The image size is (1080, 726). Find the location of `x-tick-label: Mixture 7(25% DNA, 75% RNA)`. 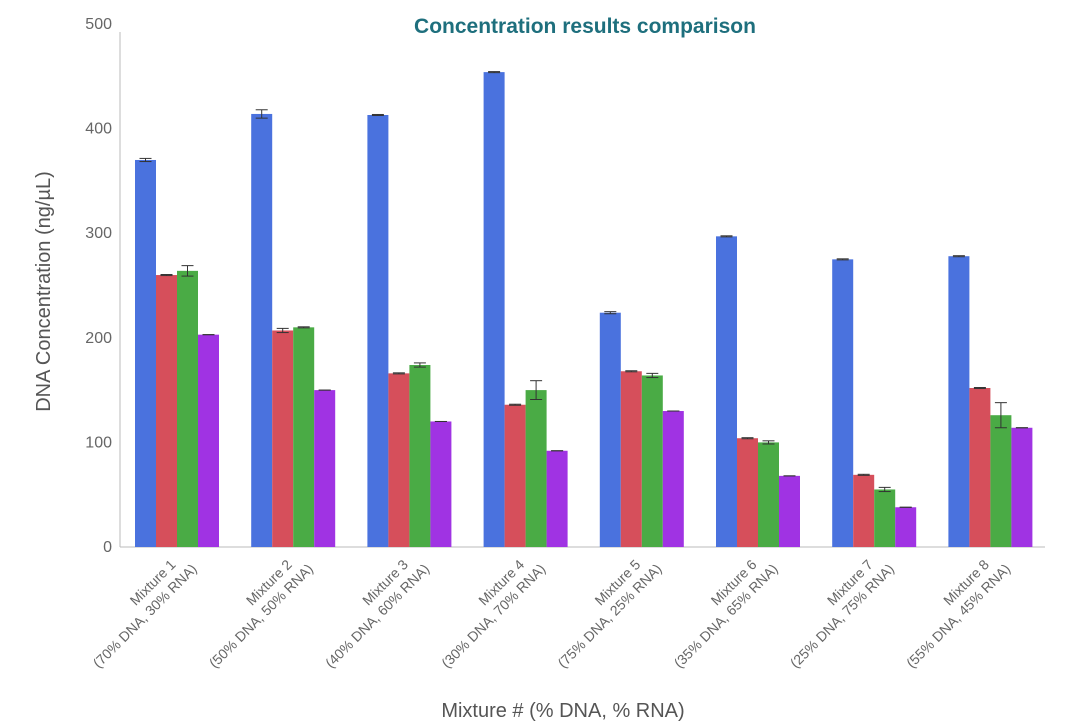

x-tick-label: Mixture 7(25% DNA, 75% RNA) is located at coordinates (842, 613).